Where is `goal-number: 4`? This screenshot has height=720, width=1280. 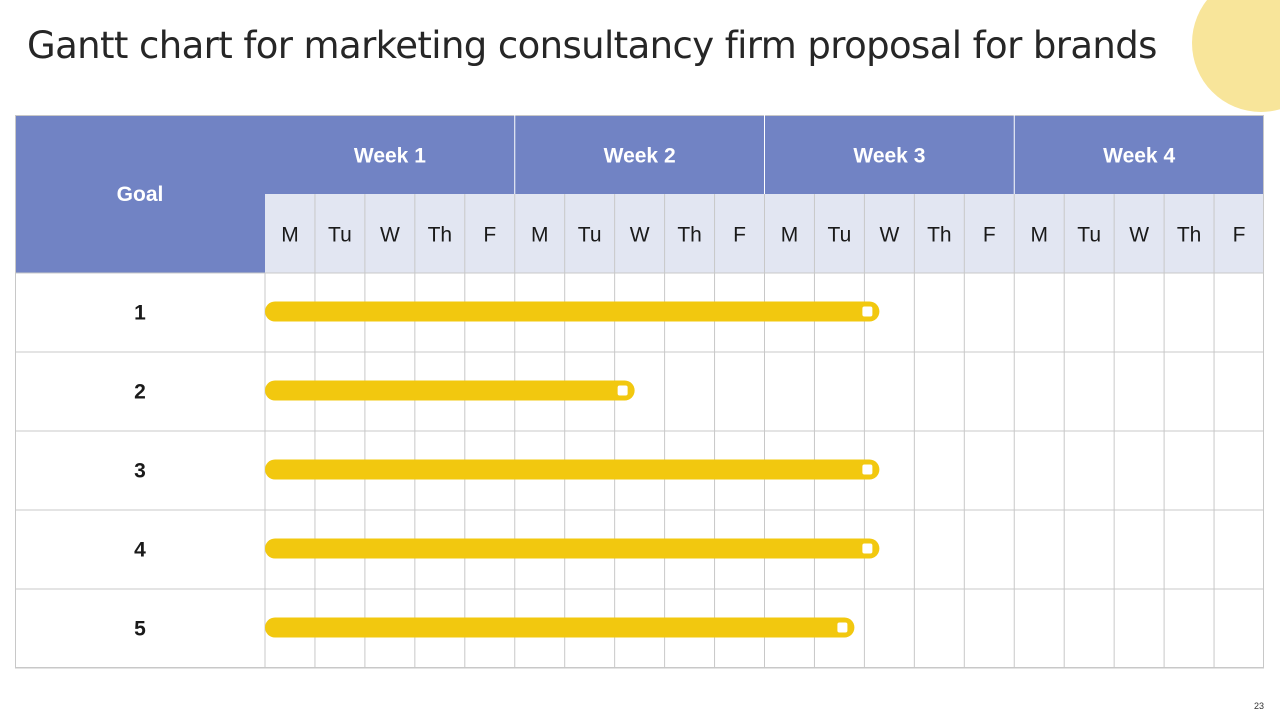 goal-number: 4 is located at coordinates (140, 550).